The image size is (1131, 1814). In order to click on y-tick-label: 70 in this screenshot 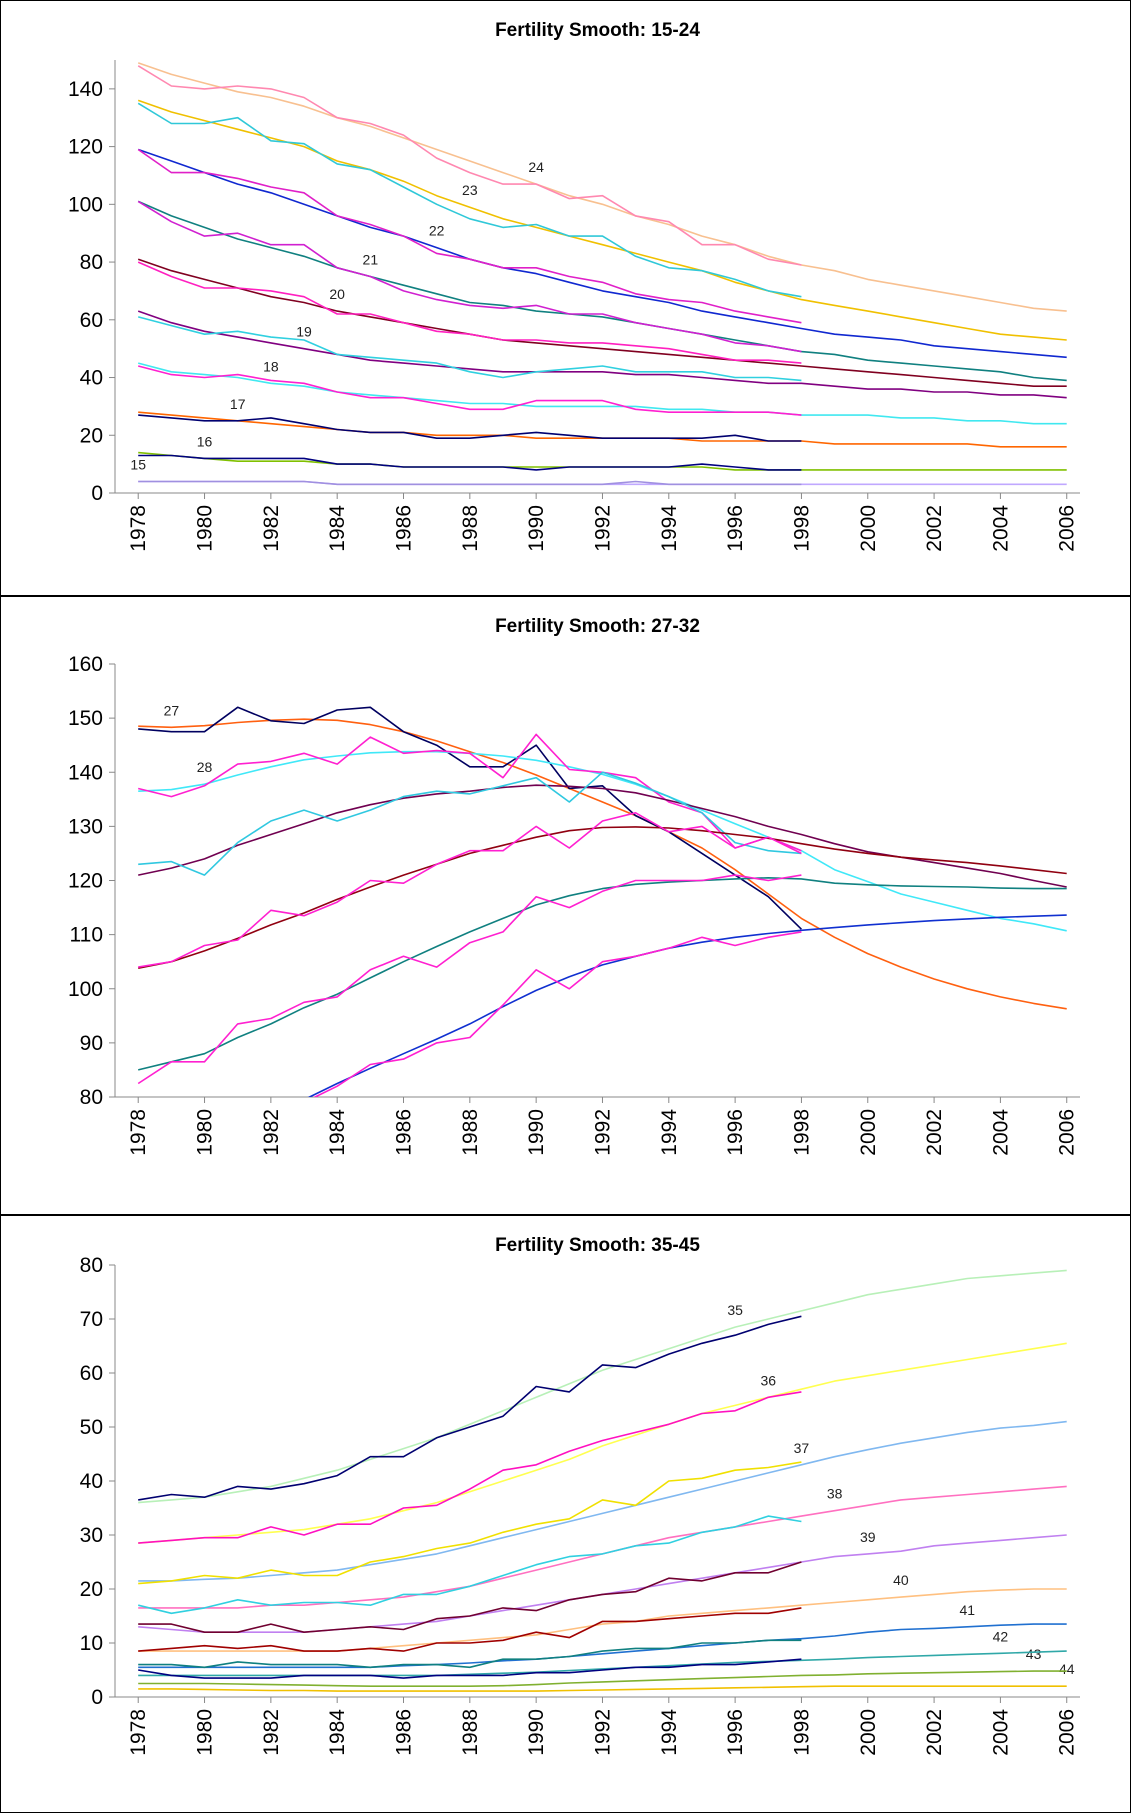, I will do `click(91, 1319)`.